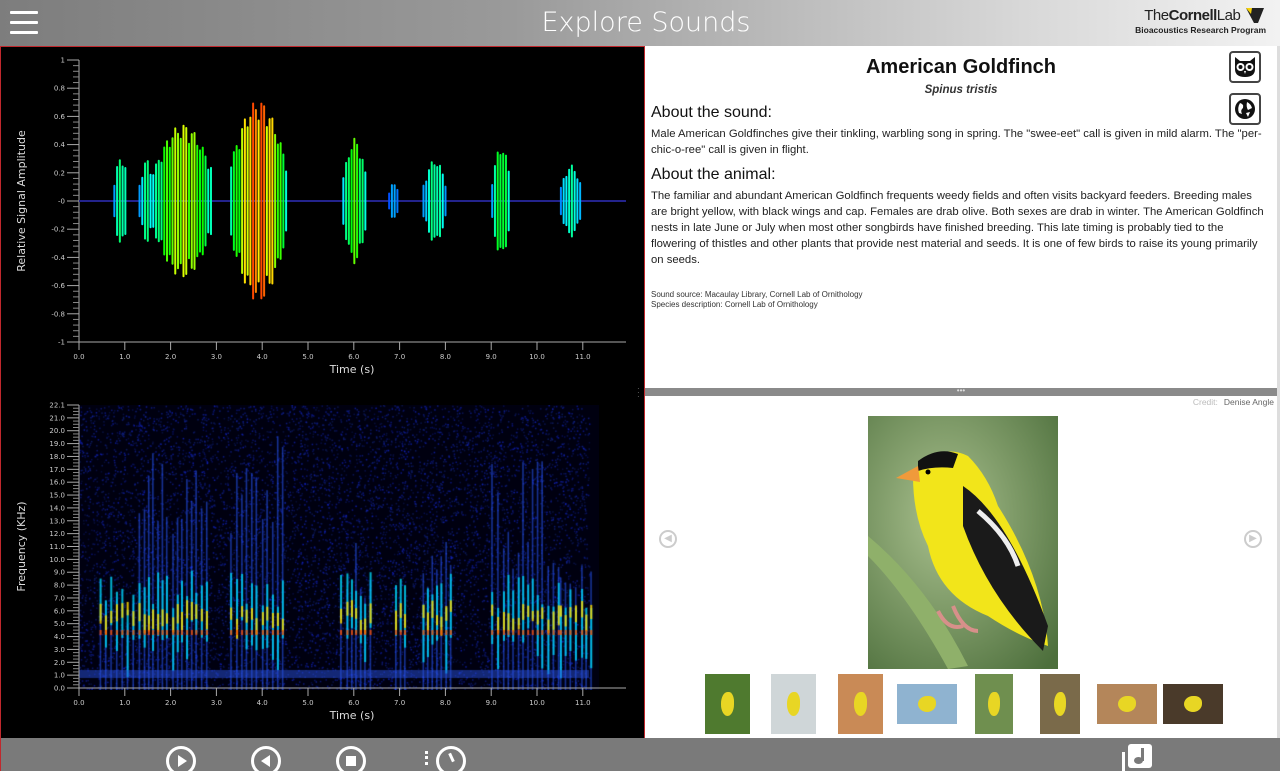  What do you see at coordinates (1245, 109) in the screenshot?
I see `globe-icon` at bounding box center [1245, 109].